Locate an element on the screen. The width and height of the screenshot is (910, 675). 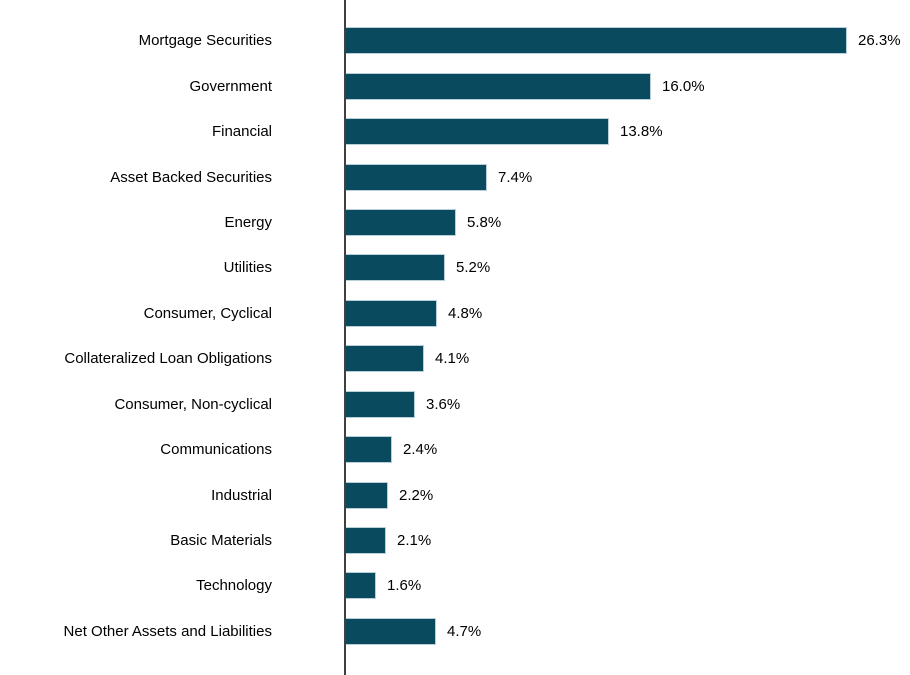
category-label: Utilities is located at coordinates (247, 268).